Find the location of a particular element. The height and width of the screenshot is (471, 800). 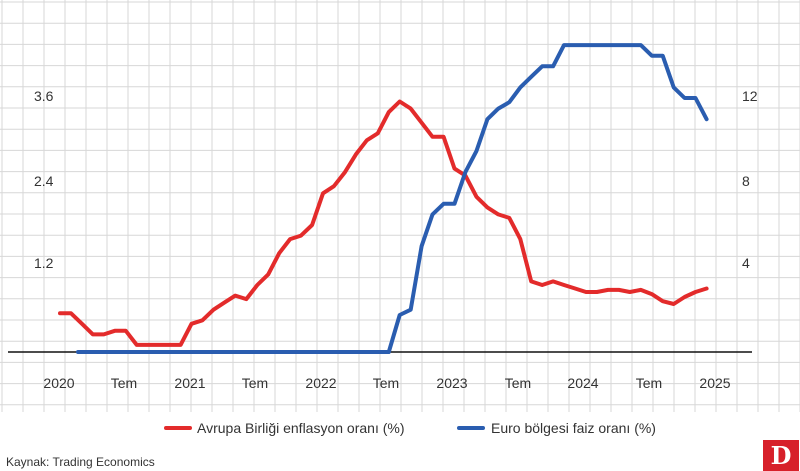

x-tick-label: 2025 is located at coordinates (714, 383).